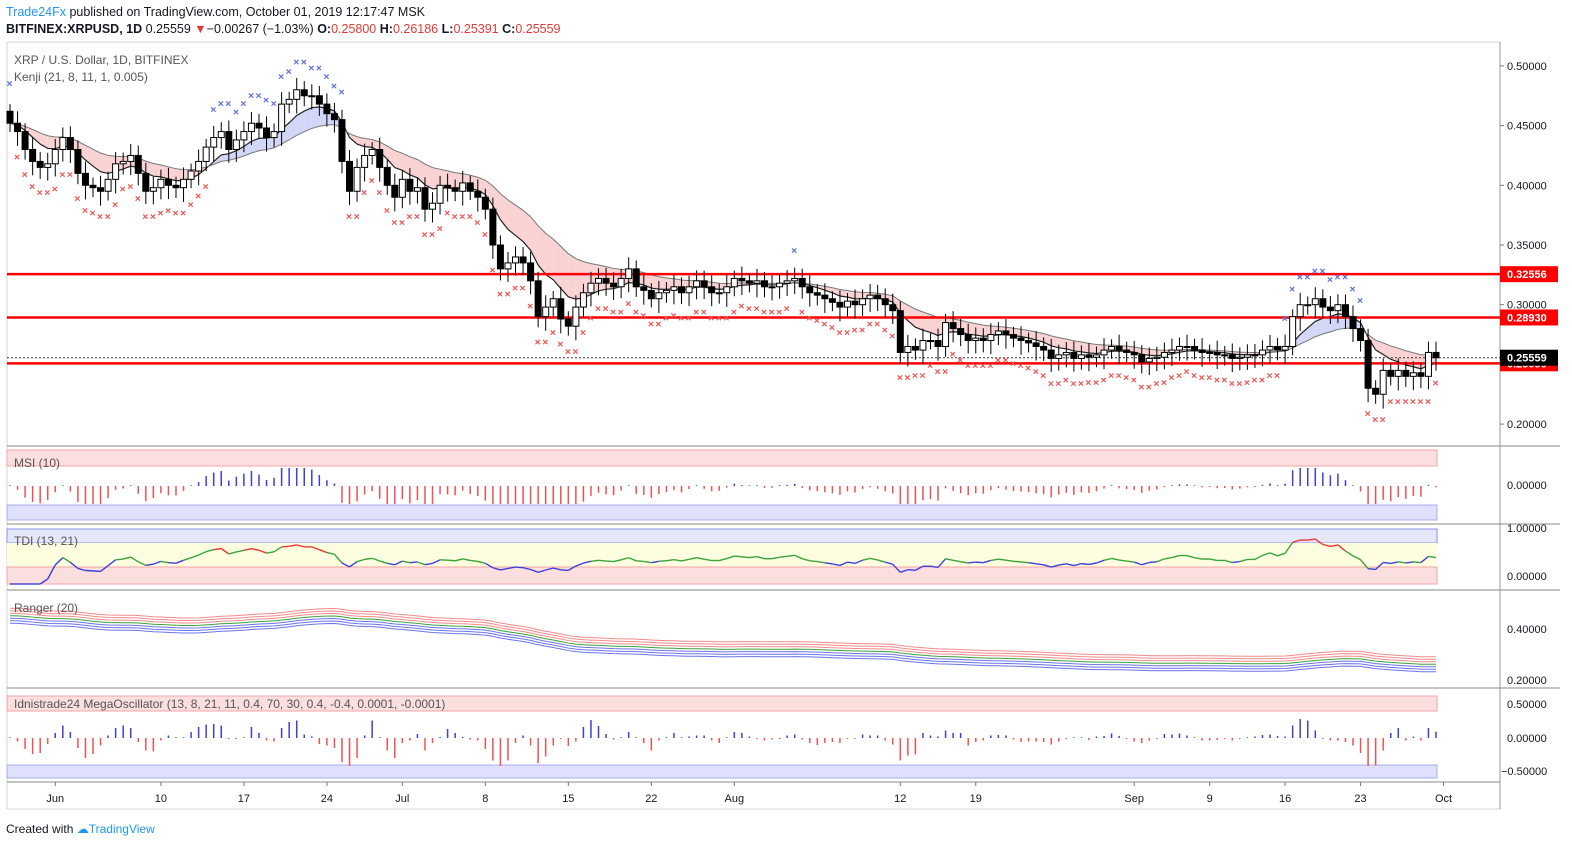 The width and height of the screenshot is (1572, 849). Describe the element at coordinates (161, 799) in the screenshot. I see `time-tick-label: 10` at that location.